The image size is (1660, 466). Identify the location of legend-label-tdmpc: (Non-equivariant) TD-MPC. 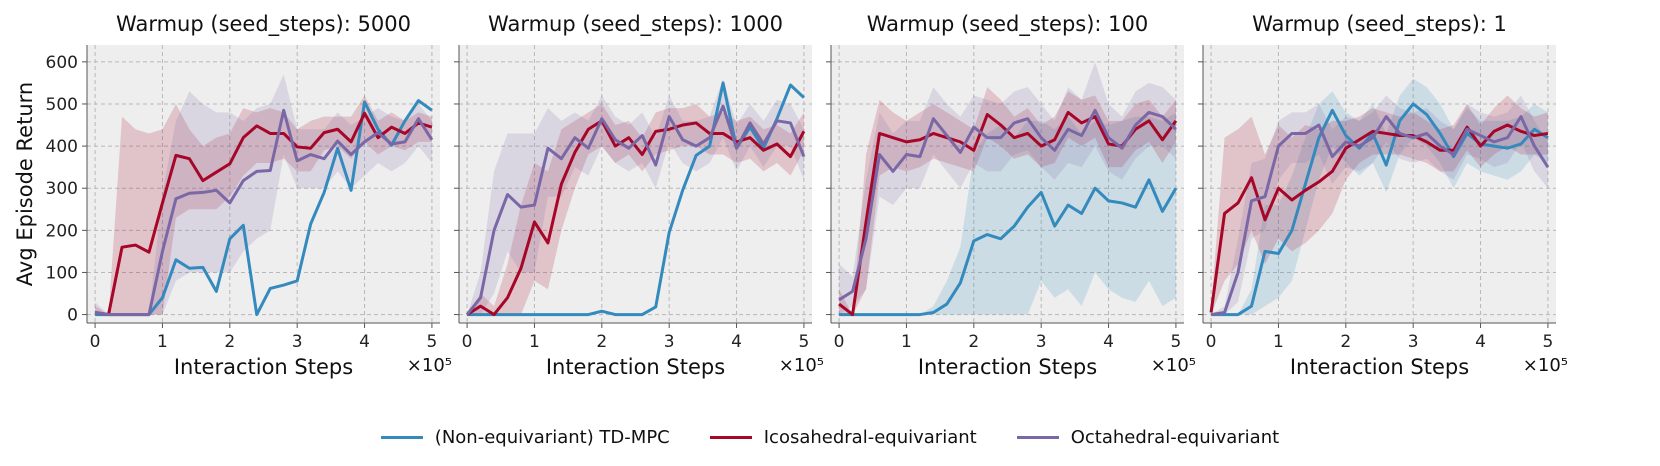
(552, 437).